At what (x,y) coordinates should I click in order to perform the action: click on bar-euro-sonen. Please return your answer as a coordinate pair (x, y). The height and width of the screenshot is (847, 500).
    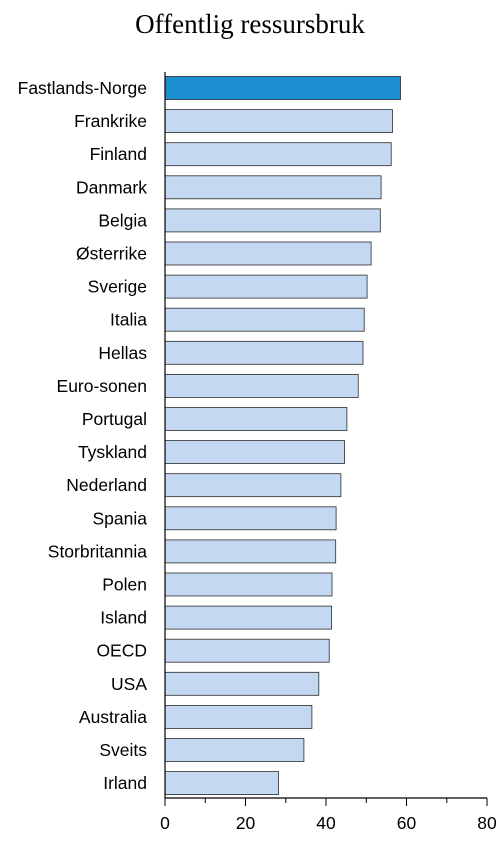
    Looking at the image, I should click on (261, 385).